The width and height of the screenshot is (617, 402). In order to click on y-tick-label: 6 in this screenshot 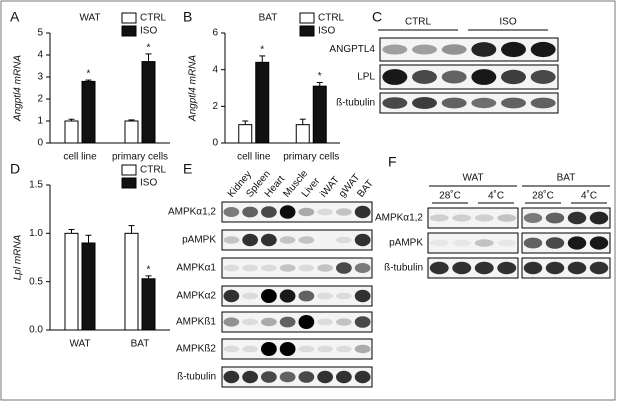, I will do `click(215, 33)`.